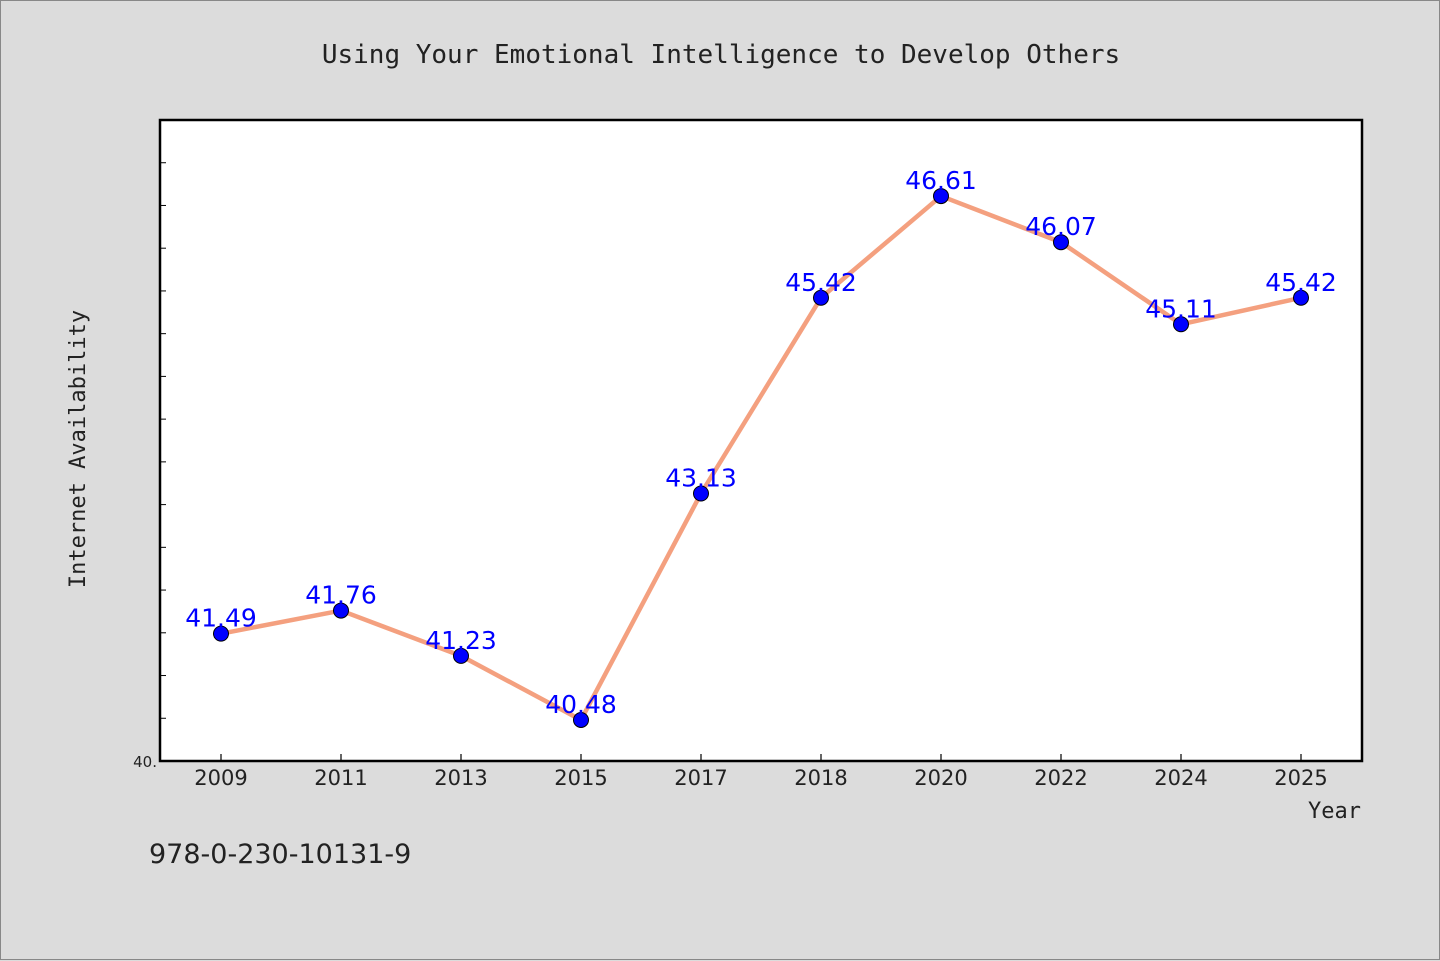  What do you see at coordinates (940, 778) in the screenshot?
I see `x-tick-label: 2020` at bounding box center [940, 778].